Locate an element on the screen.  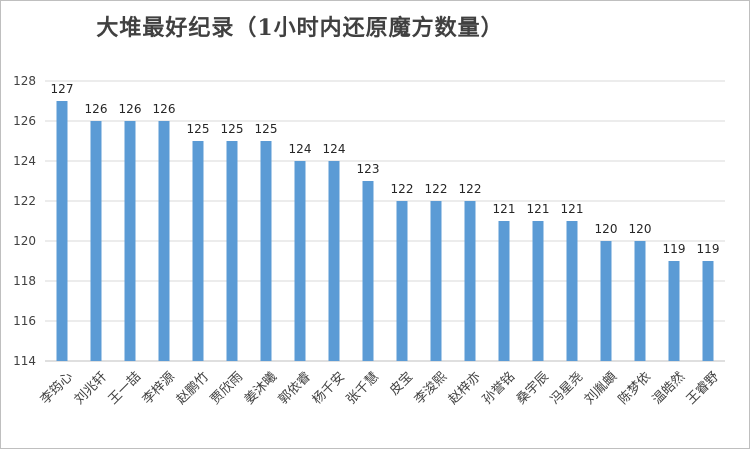
category-label: 刘兆轩 is located at coordinates (91, 388).